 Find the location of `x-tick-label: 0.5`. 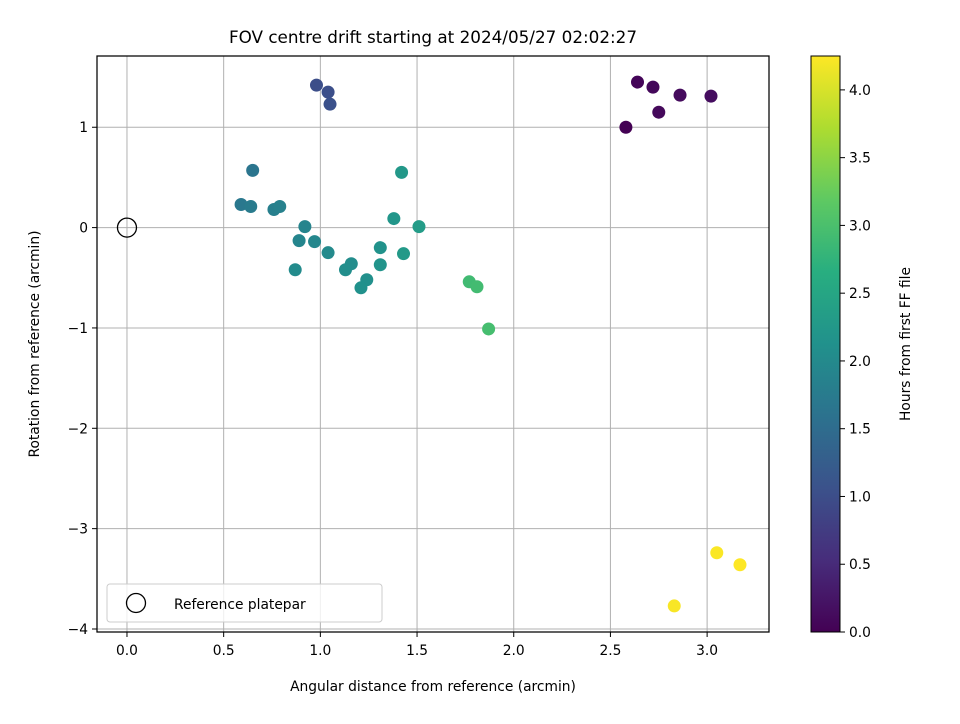

x-tick-label: 0.5 is located at coordinates (224, 651).